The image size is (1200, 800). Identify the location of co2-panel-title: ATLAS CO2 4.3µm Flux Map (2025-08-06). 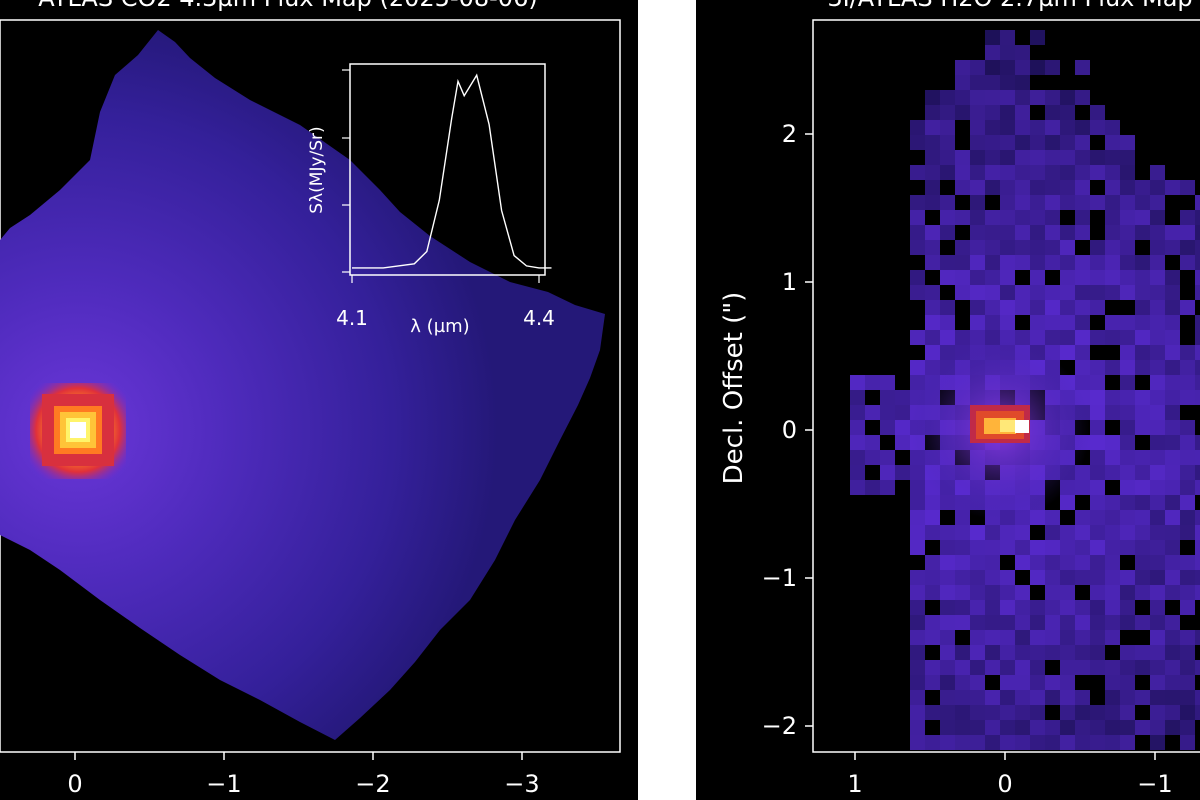
(287, 6).